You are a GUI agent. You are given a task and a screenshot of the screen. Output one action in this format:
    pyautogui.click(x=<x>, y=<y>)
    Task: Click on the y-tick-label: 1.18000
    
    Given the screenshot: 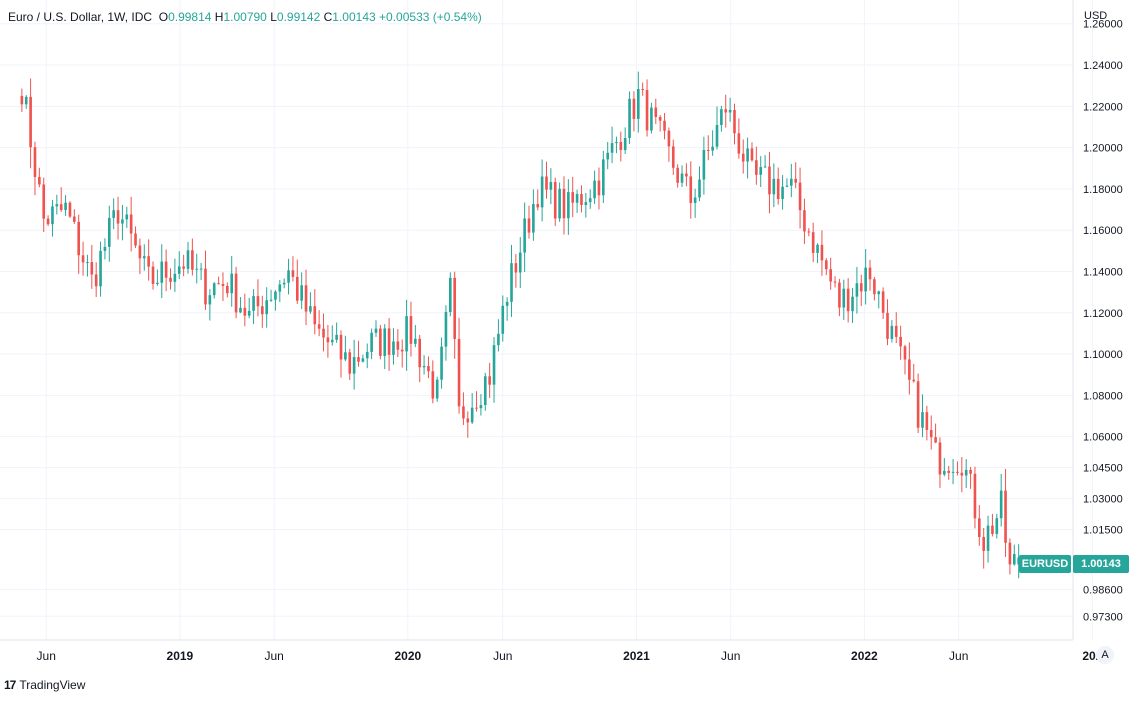 What is the action you would take?
    pyautogui.click(x=1103, y=190)
    